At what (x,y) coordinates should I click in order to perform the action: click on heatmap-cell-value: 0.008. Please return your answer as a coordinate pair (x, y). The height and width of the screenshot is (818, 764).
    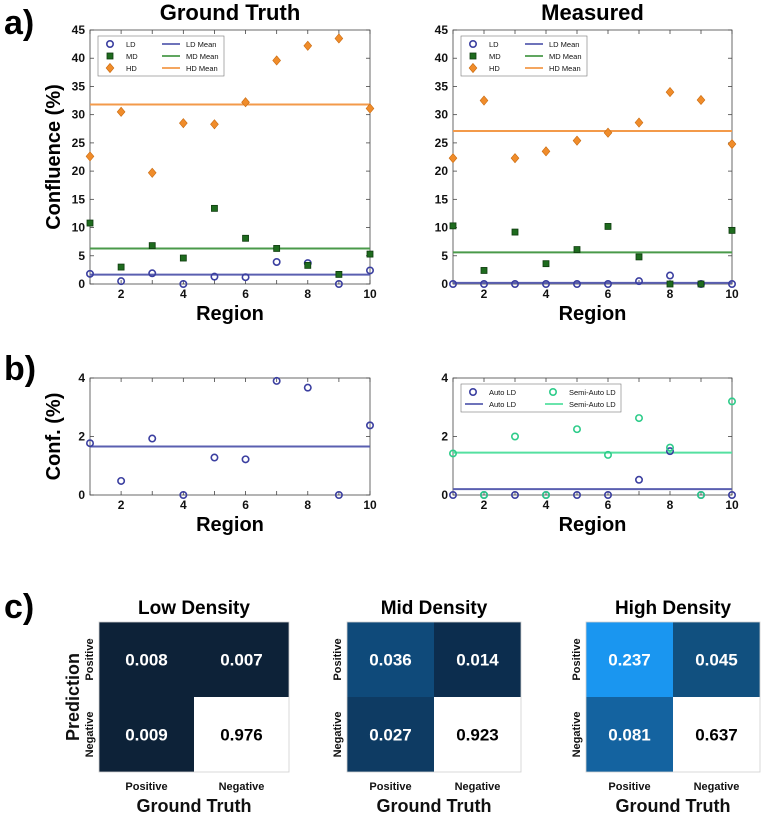
    Looking at the image, I should click on (146, 660).